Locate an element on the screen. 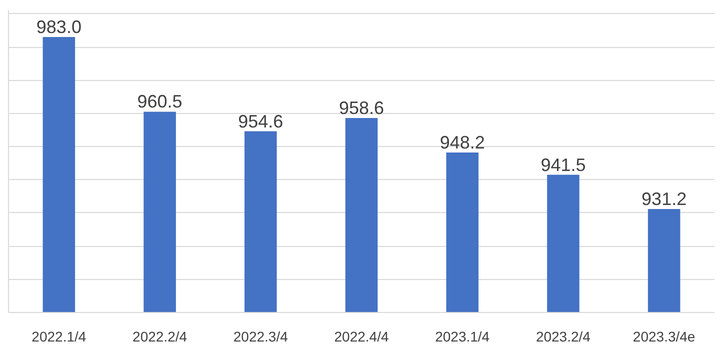 The height and width of the screenshot is (347, 722). data-label: 941.5 is located at coordinates (563, 164).